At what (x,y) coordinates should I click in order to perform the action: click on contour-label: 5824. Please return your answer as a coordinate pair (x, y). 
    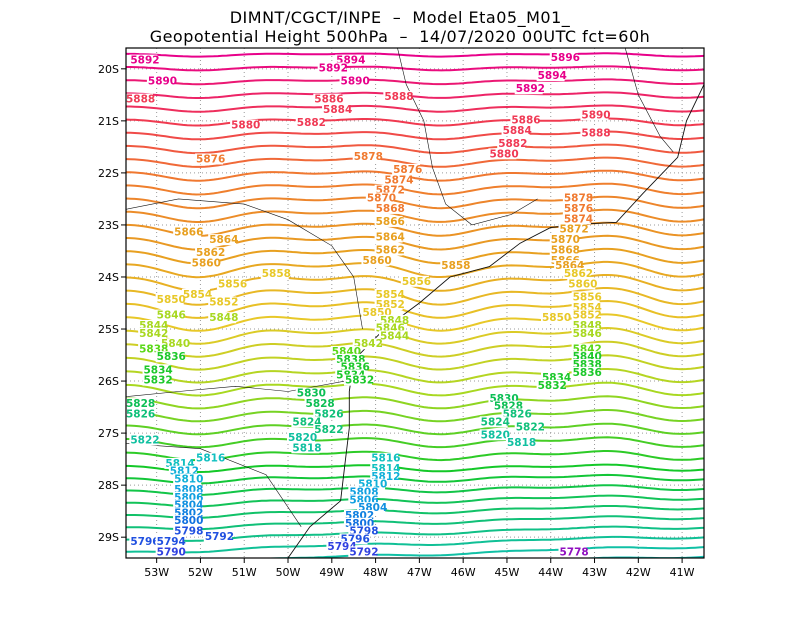
    Looking at the image, I should click on (495, 422).